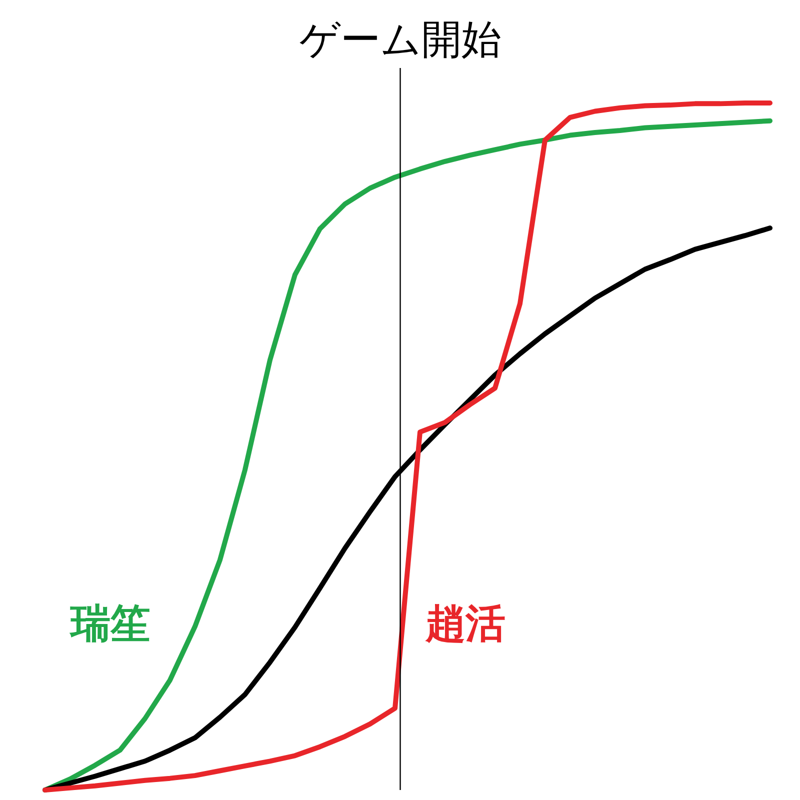 The width and height of the screenshot is (800, 800). Describe the element at coordinates (109, 624) in the screenshot. I see `series-label: 瑞笙` at that location.